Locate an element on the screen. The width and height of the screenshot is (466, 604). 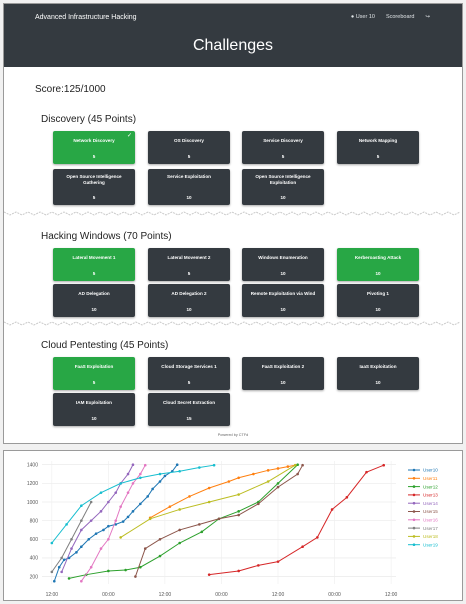
legend-label: User11 is located at coordinates (430, 478).